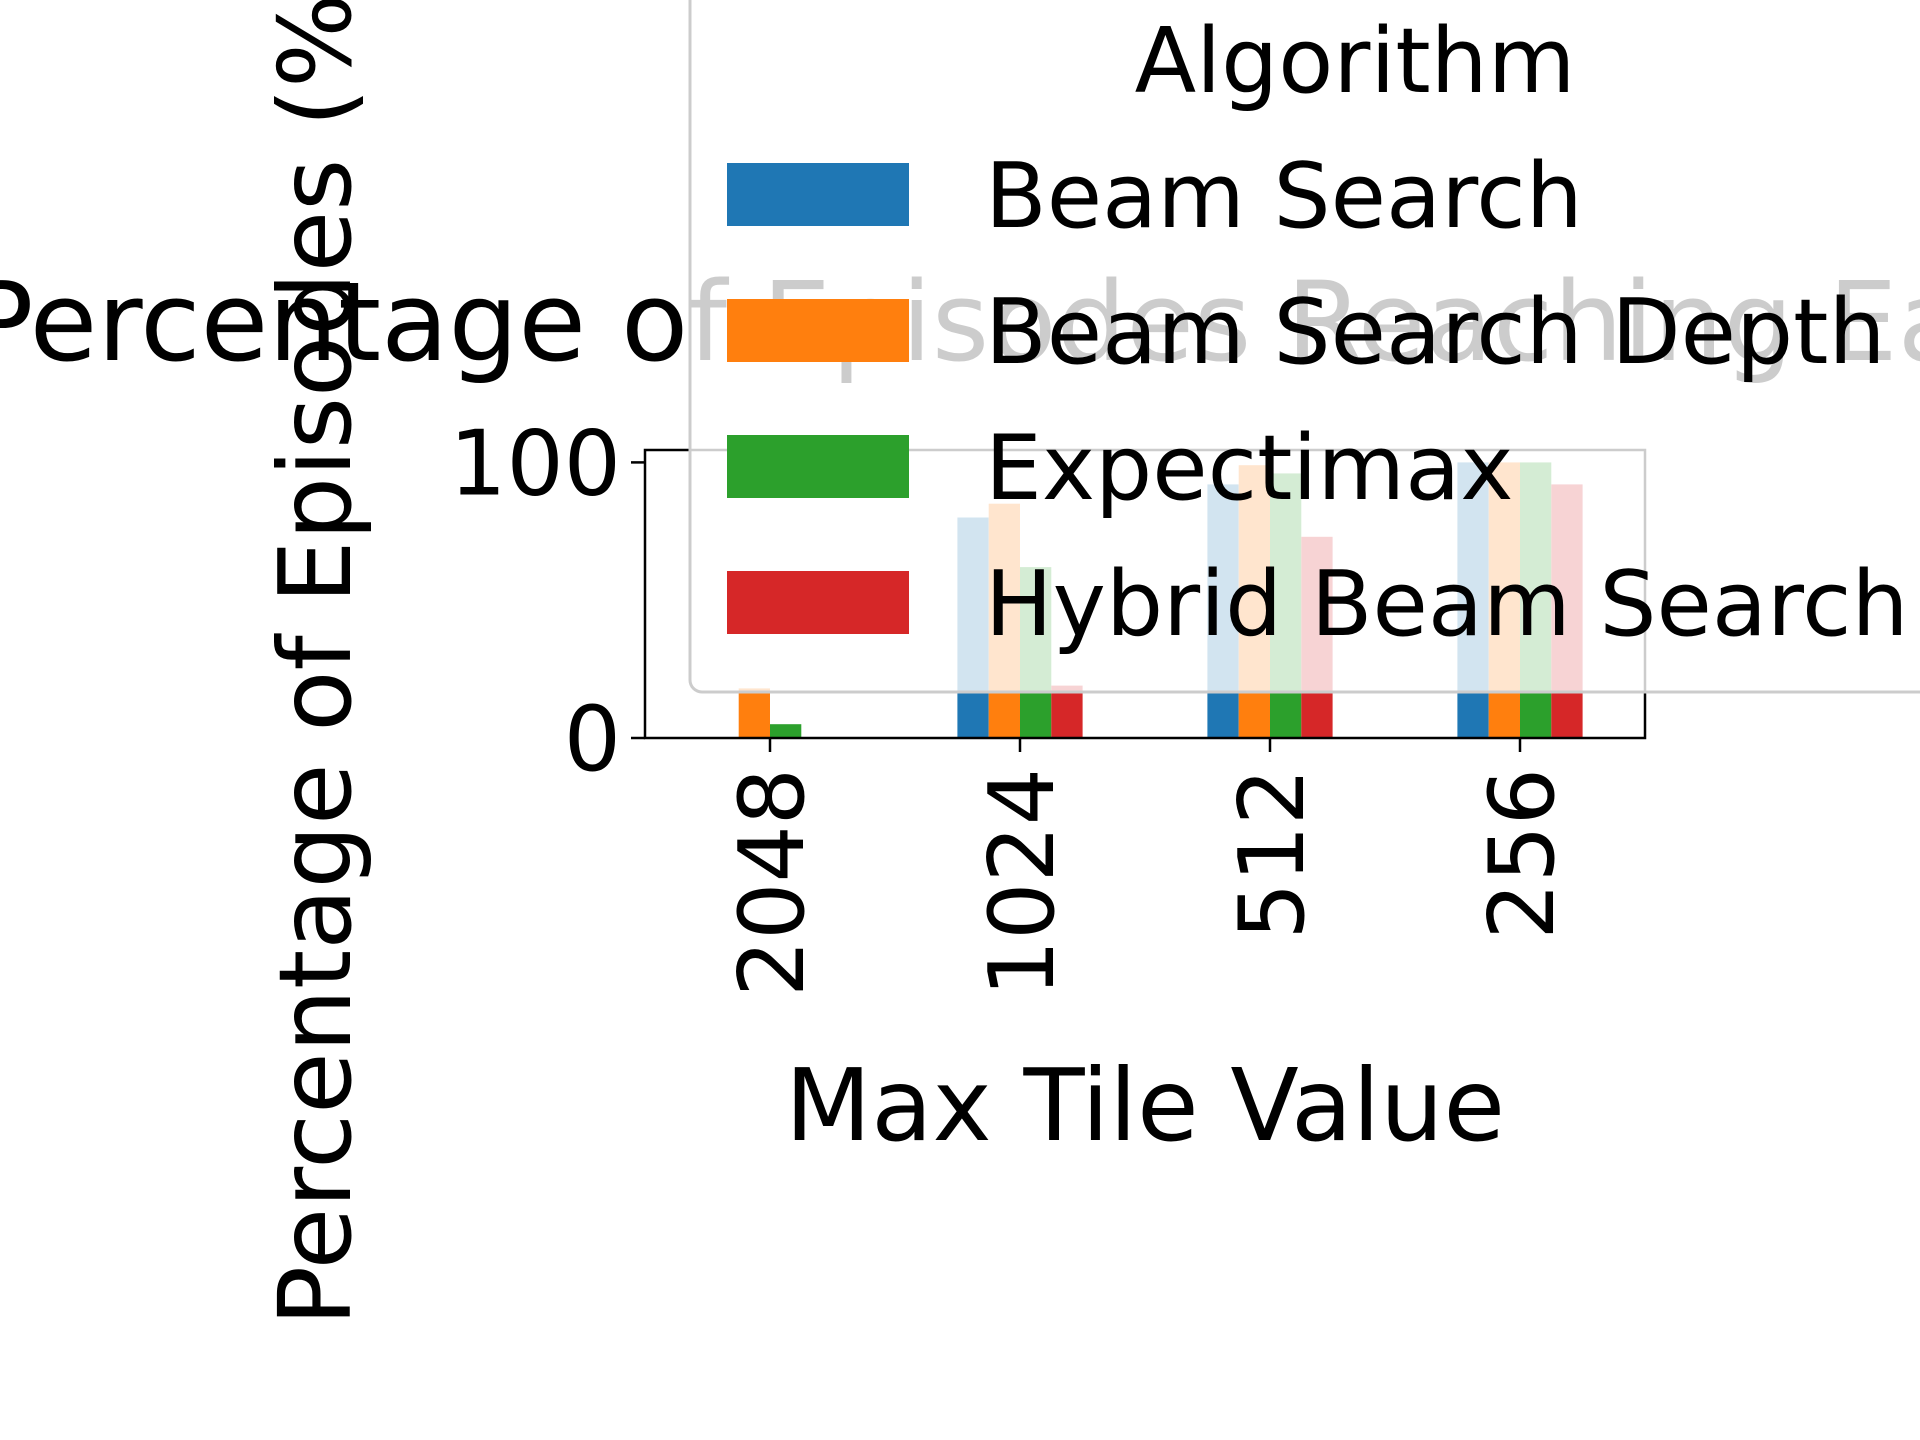 The height and width of the screenshot is (1440, 1920). What do you see at coordinates (818, 466) in the screenshot?
I see `legend-swatch-expectimax` at bounding box center [818, 466].